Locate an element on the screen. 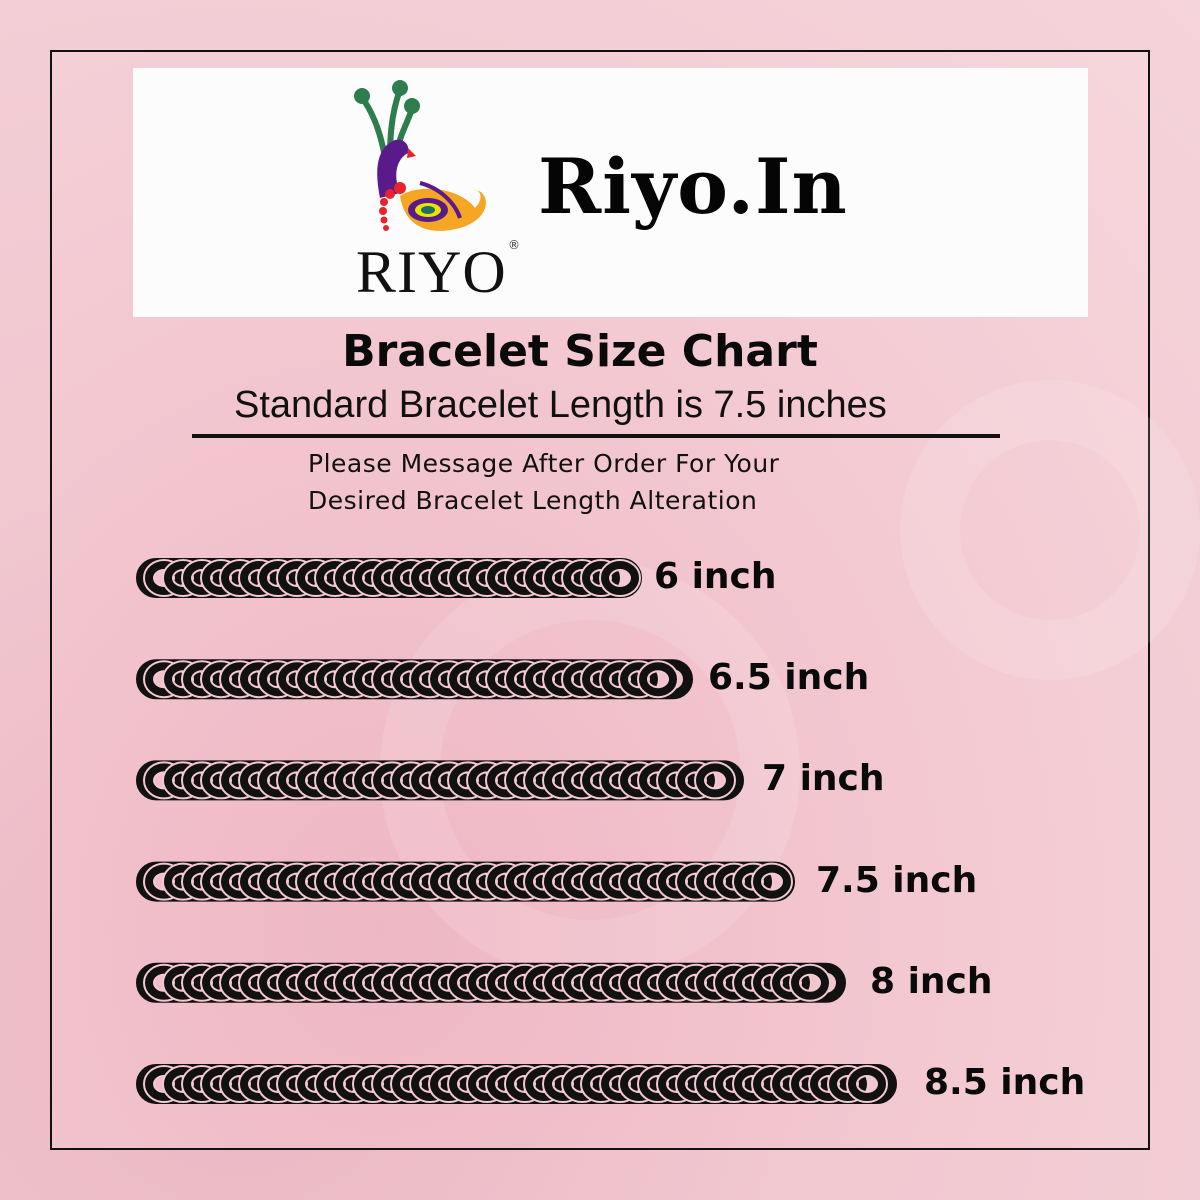 This screenshot has width=1200, height=1200. size-label: 8 inch is located at coordinates (931, 981).